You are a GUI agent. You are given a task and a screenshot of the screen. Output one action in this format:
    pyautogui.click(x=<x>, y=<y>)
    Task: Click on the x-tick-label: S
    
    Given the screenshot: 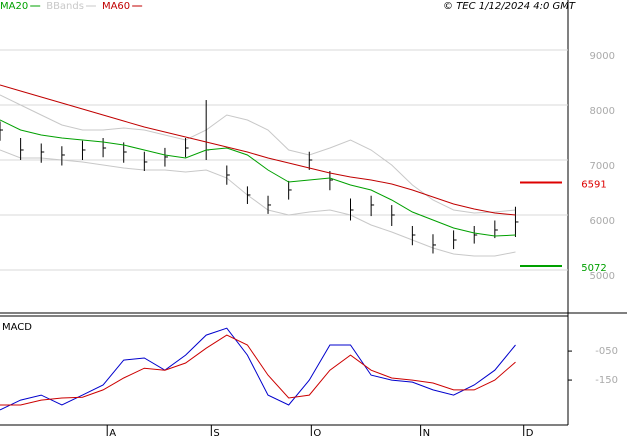 What is the action you would take?
    pyautogui.click(x=216, y=433)
    